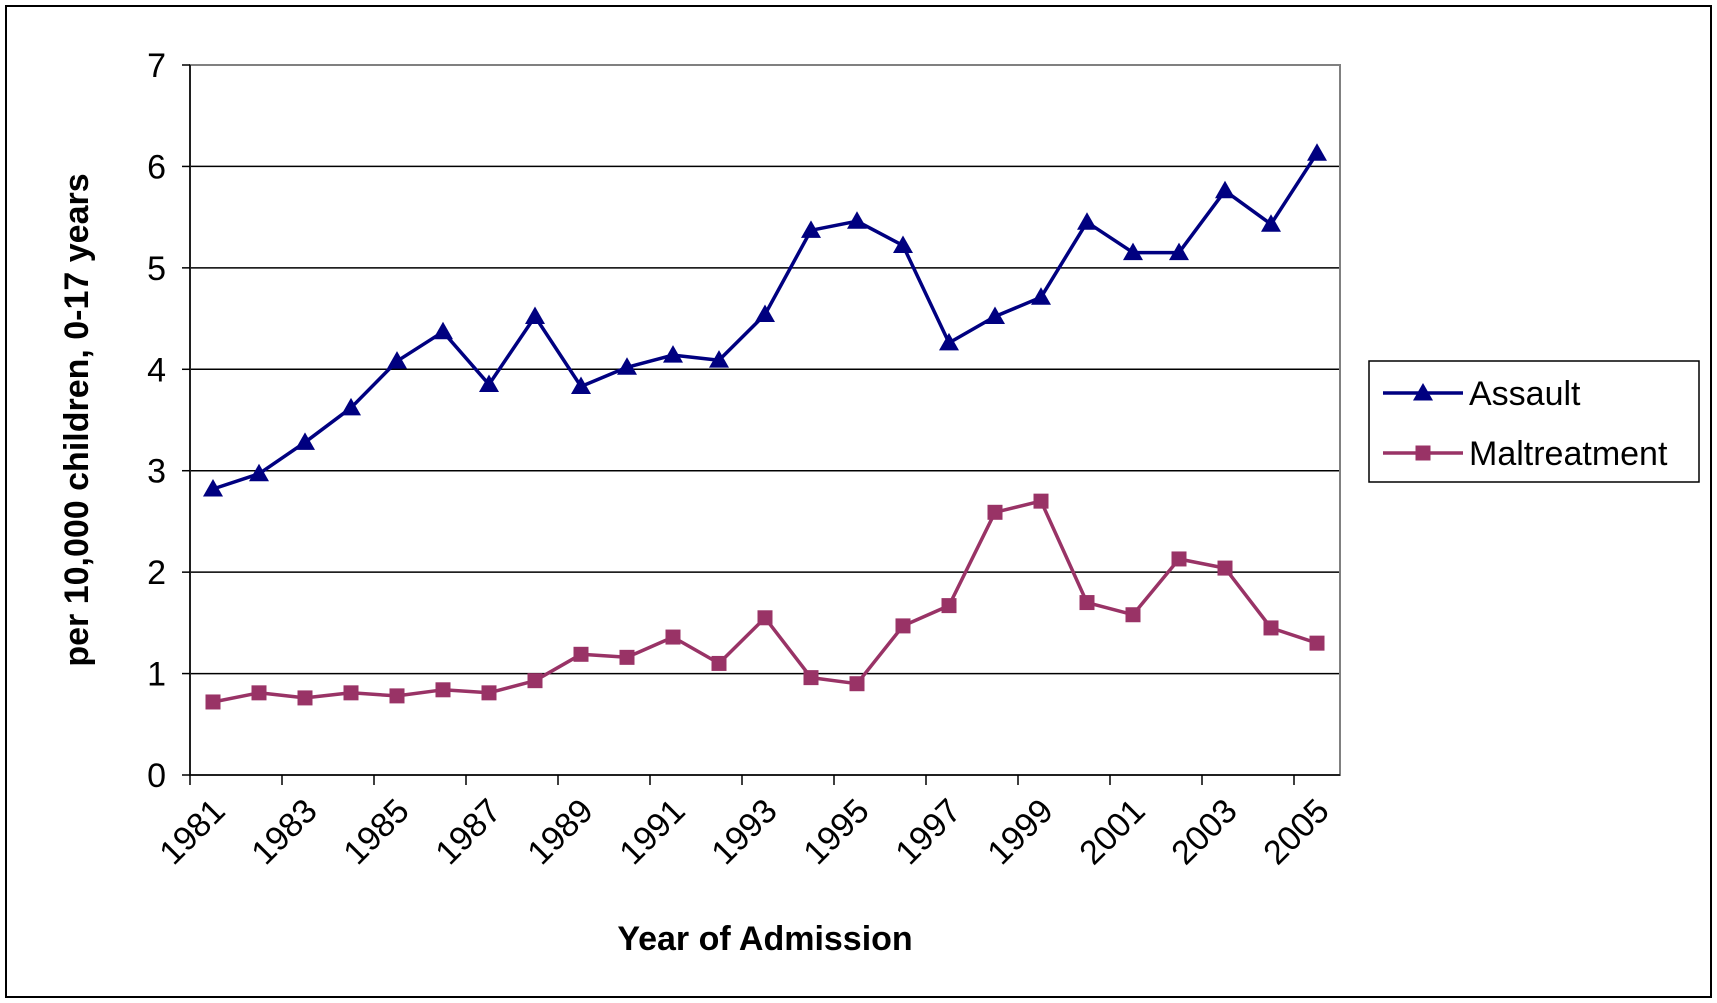  What do you see at coordinates (156, 776) in the screenshot?
I see `y-tick-label: 0` at bounding box center [156, 776].